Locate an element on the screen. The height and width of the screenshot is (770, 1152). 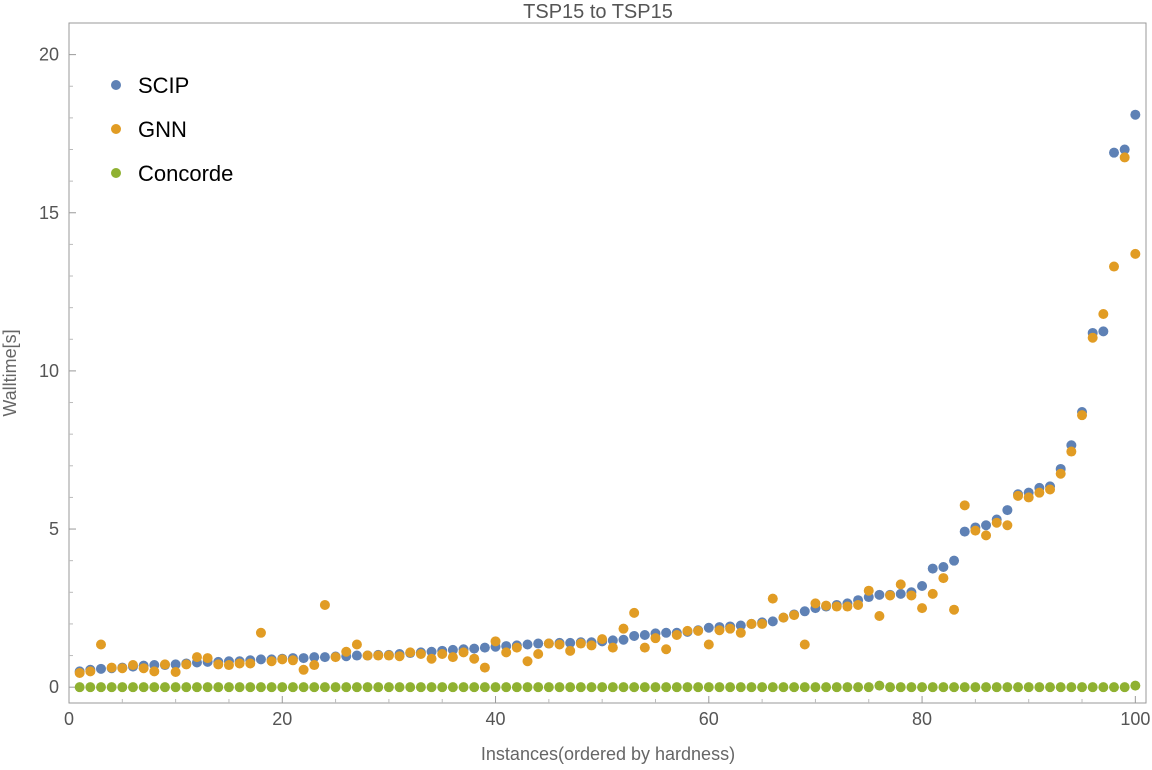
x-axis-title: Instances(ordered by hardness) is located at coordinates (608, 754).